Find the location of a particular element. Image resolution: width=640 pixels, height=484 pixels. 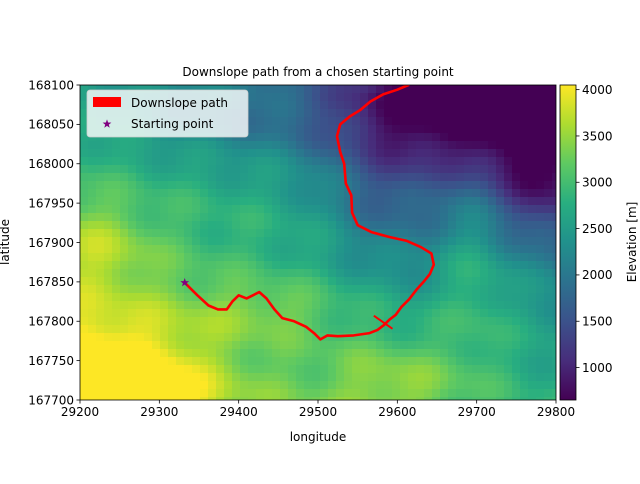

y-tick-label: 167850 is located at coordinates (51, 282).